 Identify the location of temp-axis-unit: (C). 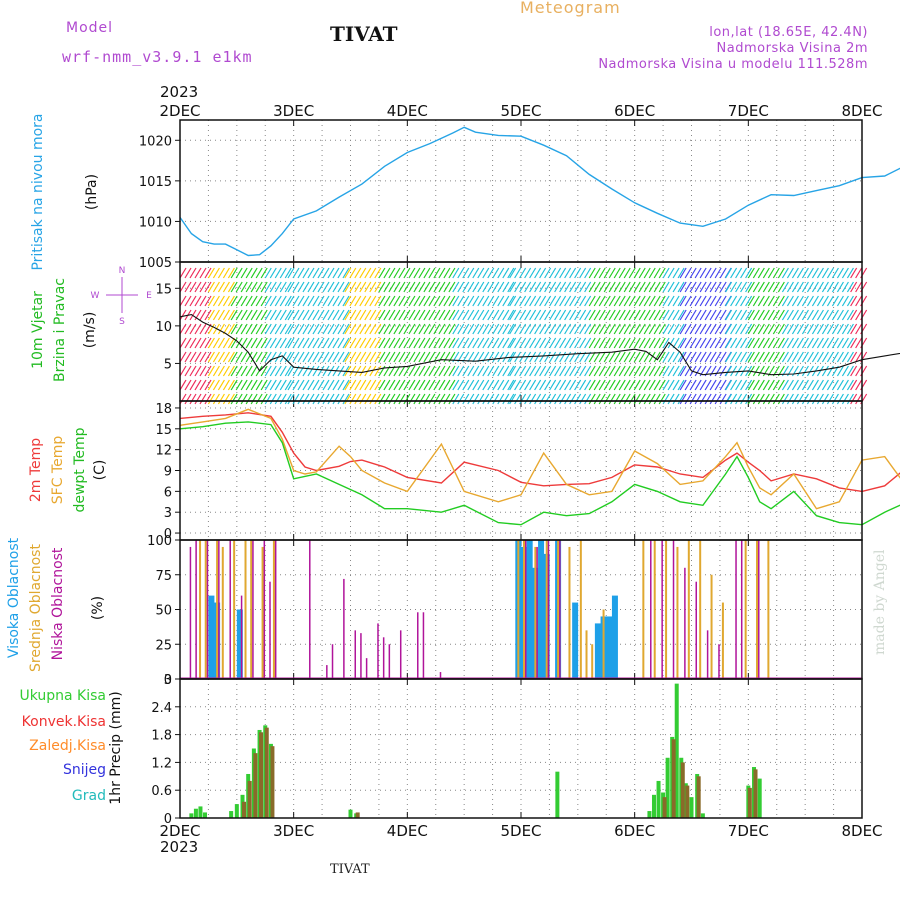
(100, 470).